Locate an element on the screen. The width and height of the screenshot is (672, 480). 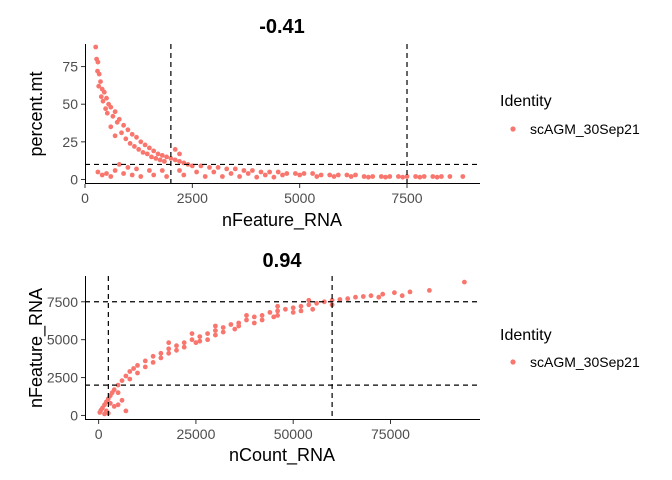
y-tick-label: 7500 is located at coordinates (62, 302).